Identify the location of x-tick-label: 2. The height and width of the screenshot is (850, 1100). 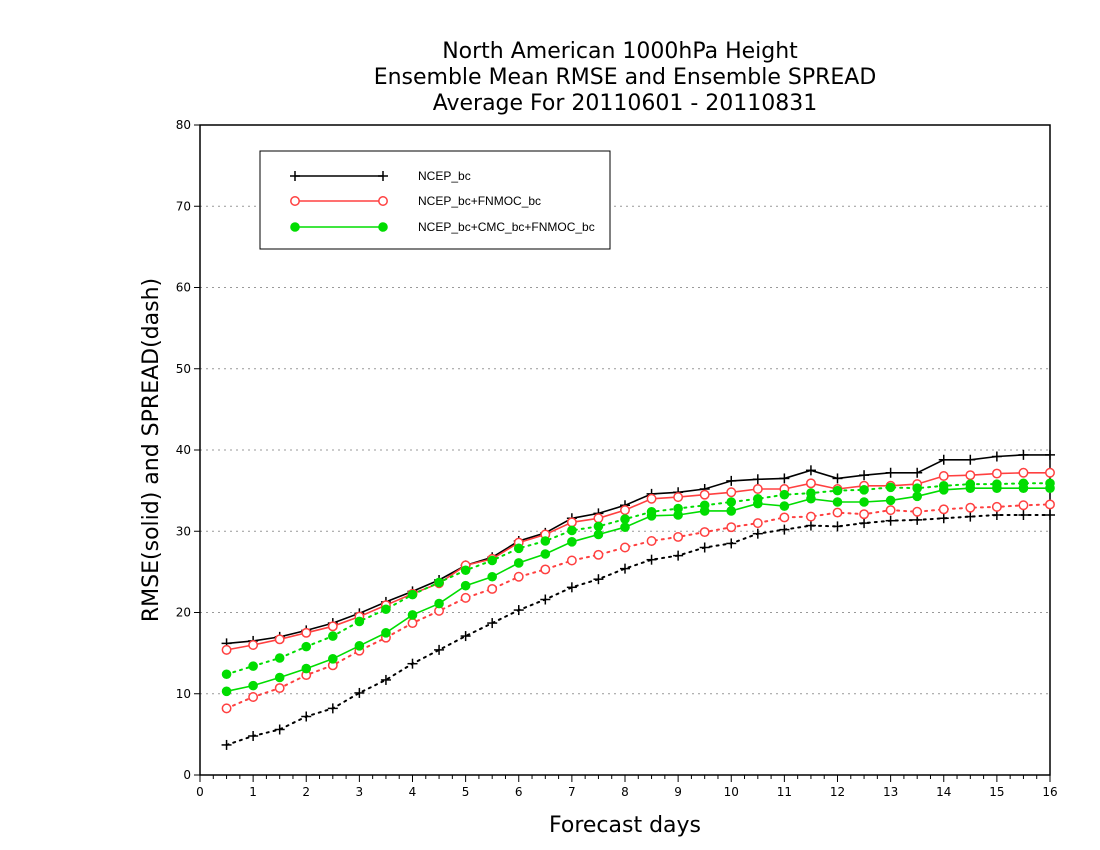
(306, 792).